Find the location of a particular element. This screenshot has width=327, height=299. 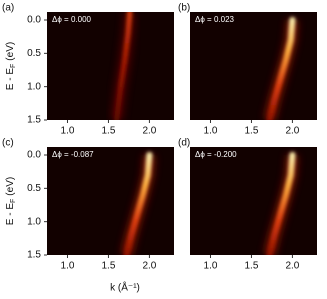

panel-label: (c) is located at coordinates (8, 143).